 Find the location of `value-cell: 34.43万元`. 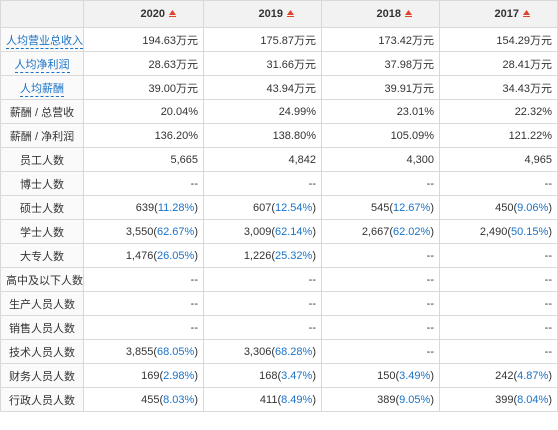

value-cell: 34.43万元 is located at coordinates (498, 87).